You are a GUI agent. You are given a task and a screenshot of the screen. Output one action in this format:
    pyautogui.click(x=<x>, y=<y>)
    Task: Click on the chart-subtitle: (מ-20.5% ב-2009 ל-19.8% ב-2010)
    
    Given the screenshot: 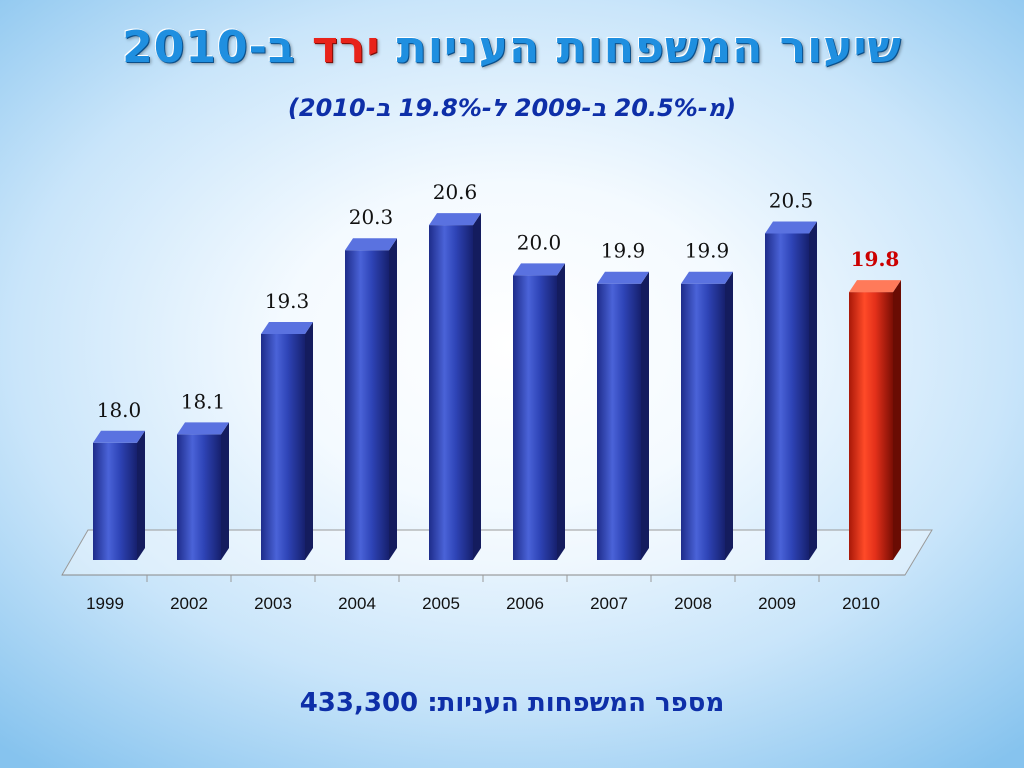 What is the action you would take?
    pyautogui.click(x=512, y=108)
    